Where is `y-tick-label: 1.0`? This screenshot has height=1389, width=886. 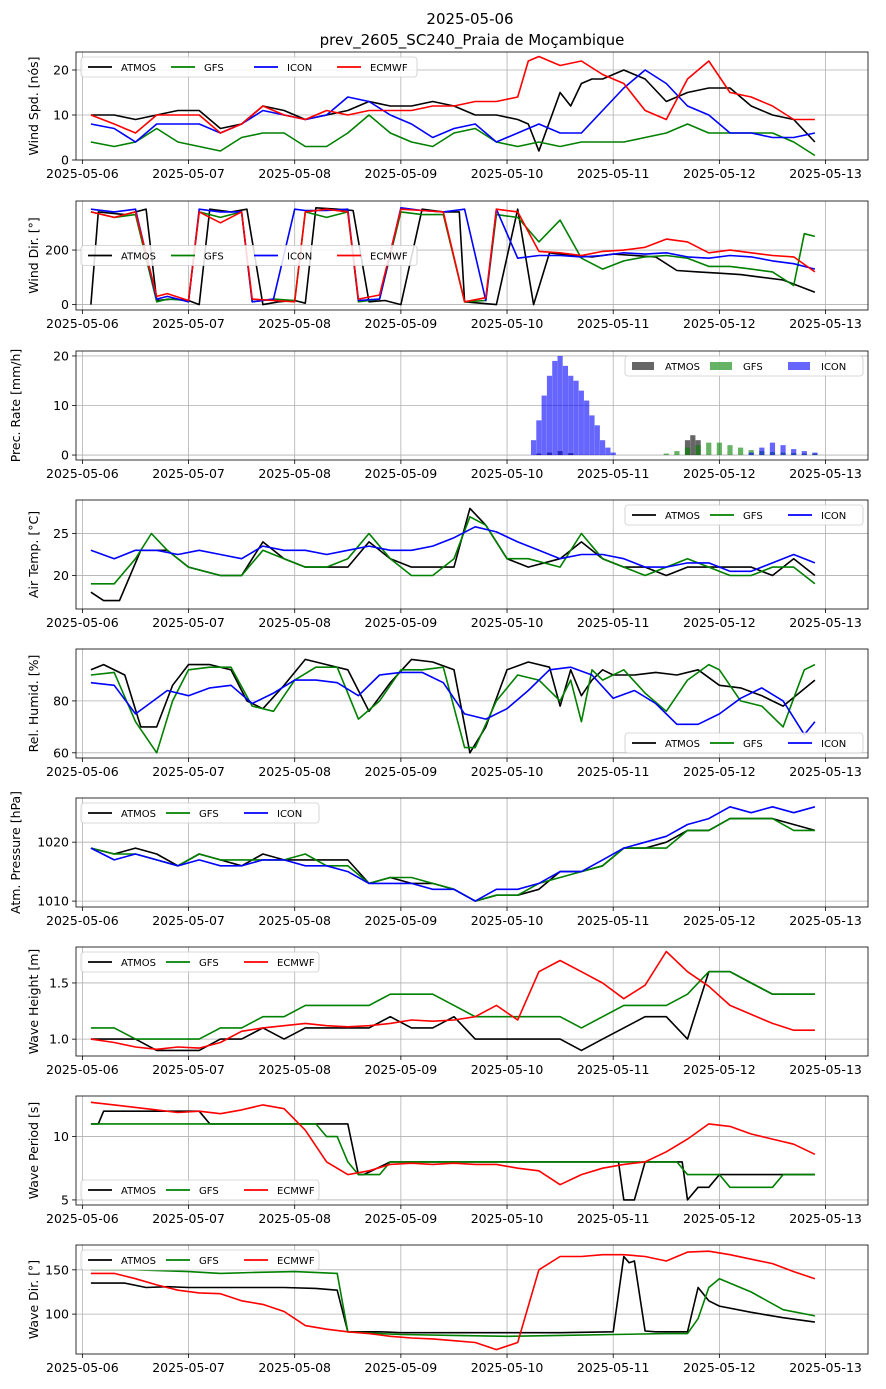 y-tick-label: 1.0 is located at coordinates (59, 1039).